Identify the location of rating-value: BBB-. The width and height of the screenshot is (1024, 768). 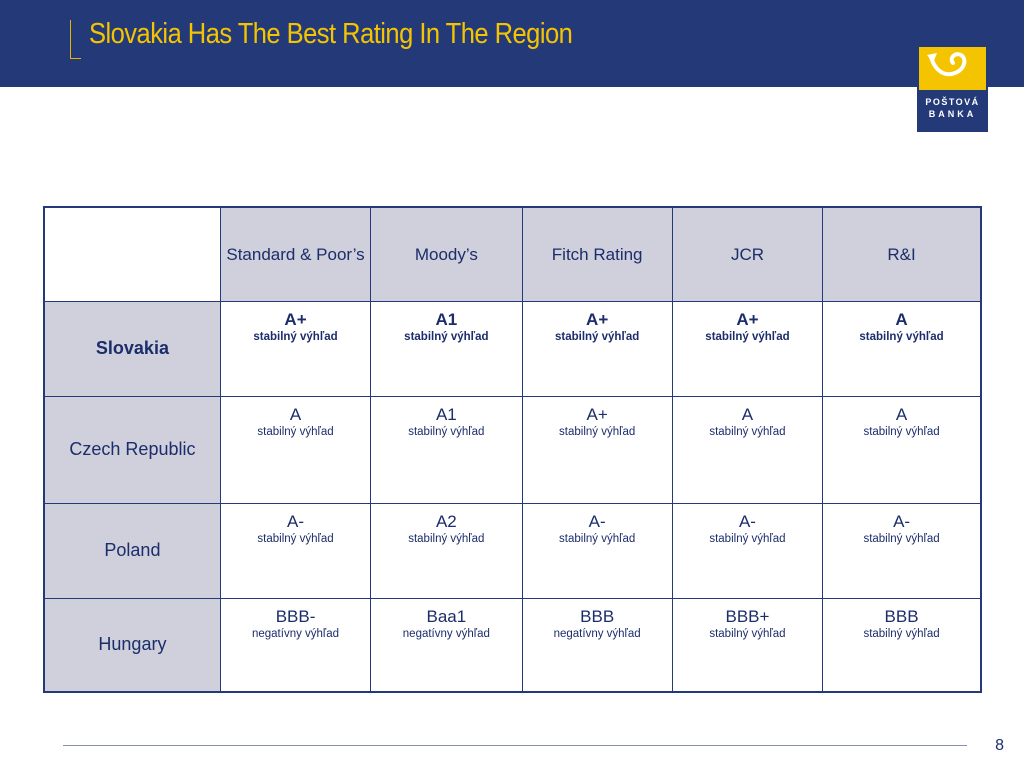
(295, 616).